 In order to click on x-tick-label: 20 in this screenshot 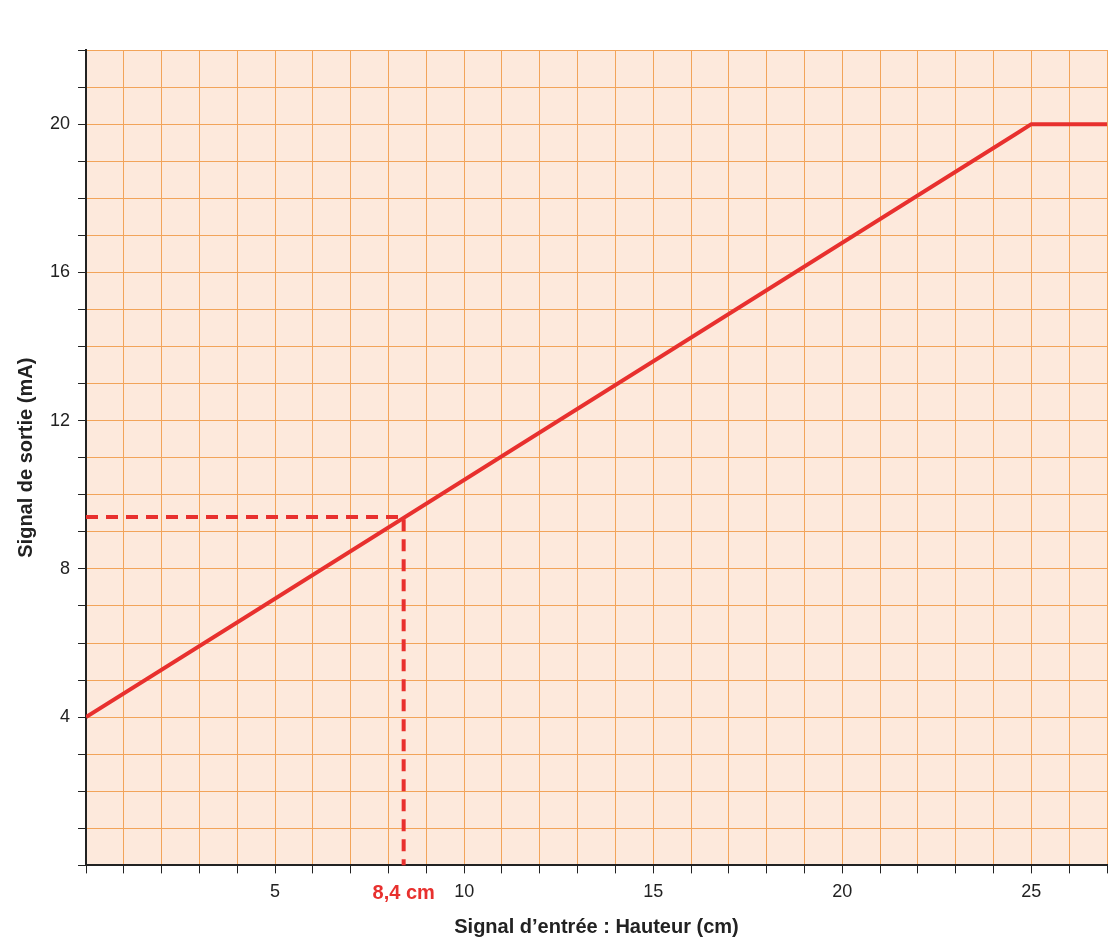, I will do `click(842, 891)`.